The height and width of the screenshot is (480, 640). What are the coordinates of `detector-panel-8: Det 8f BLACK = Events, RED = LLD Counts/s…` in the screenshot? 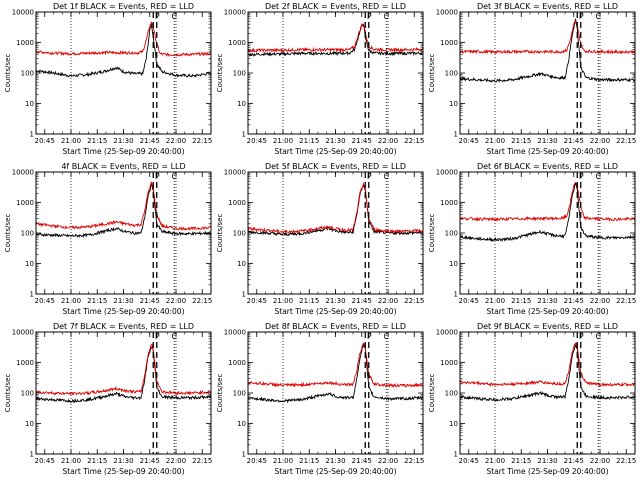 It's located at (320, 399).